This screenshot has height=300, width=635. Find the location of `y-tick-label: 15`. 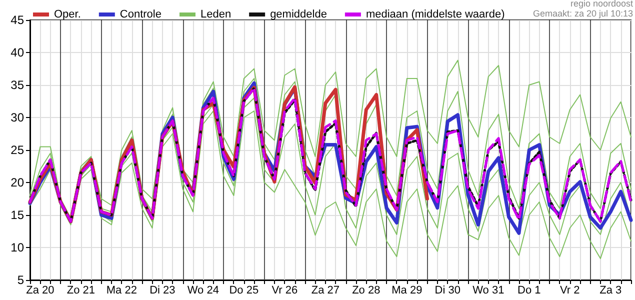

y-tick-label: 15 is located at coordinates (17, 215).